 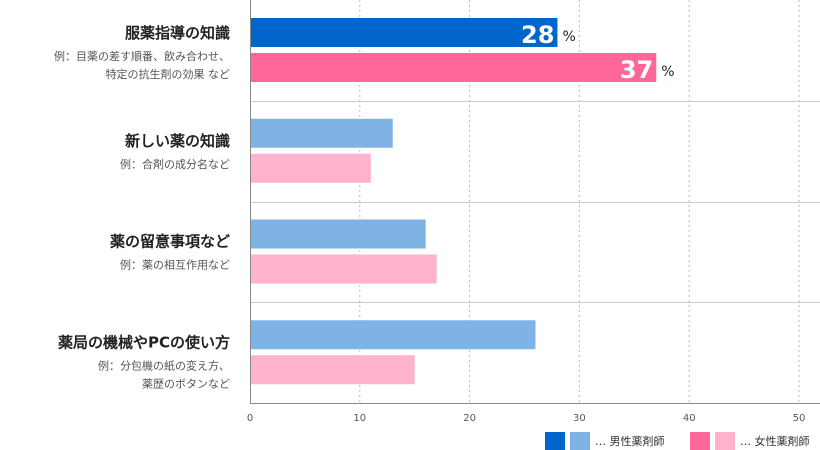 I want to click on category-note-0-0: 例：目薬の差す順番、飲み合わせ、, so click(x=142, y=56).